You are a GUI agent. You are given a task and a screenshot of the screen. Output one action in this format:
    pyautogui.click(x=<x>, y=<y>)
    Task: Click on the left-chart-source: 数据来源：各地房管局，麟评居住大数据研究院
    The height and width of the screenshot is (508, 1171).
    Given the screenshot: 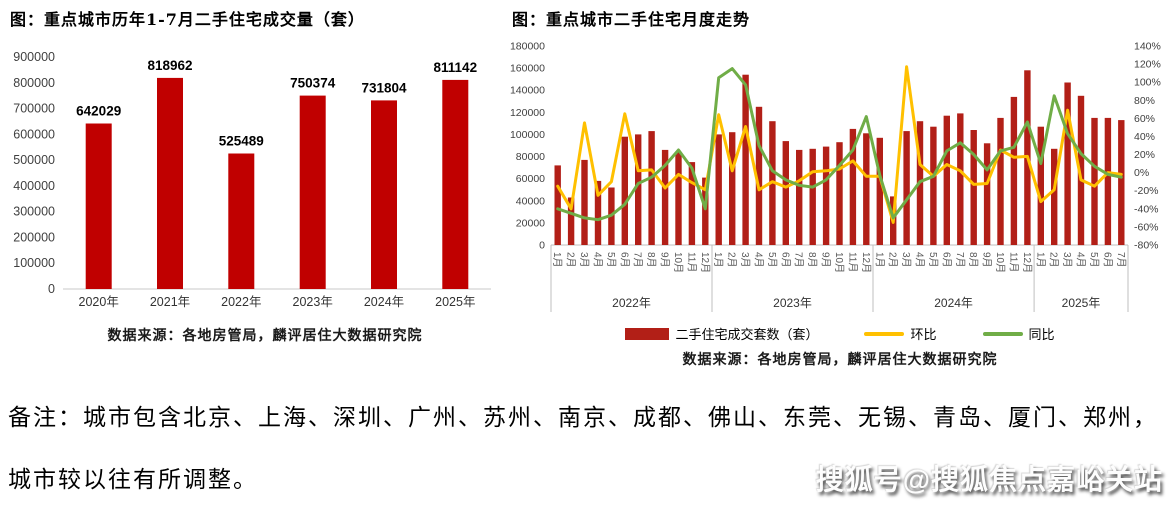 What is the action you would take?
    pyautogui.click(x=265, y=336)
    